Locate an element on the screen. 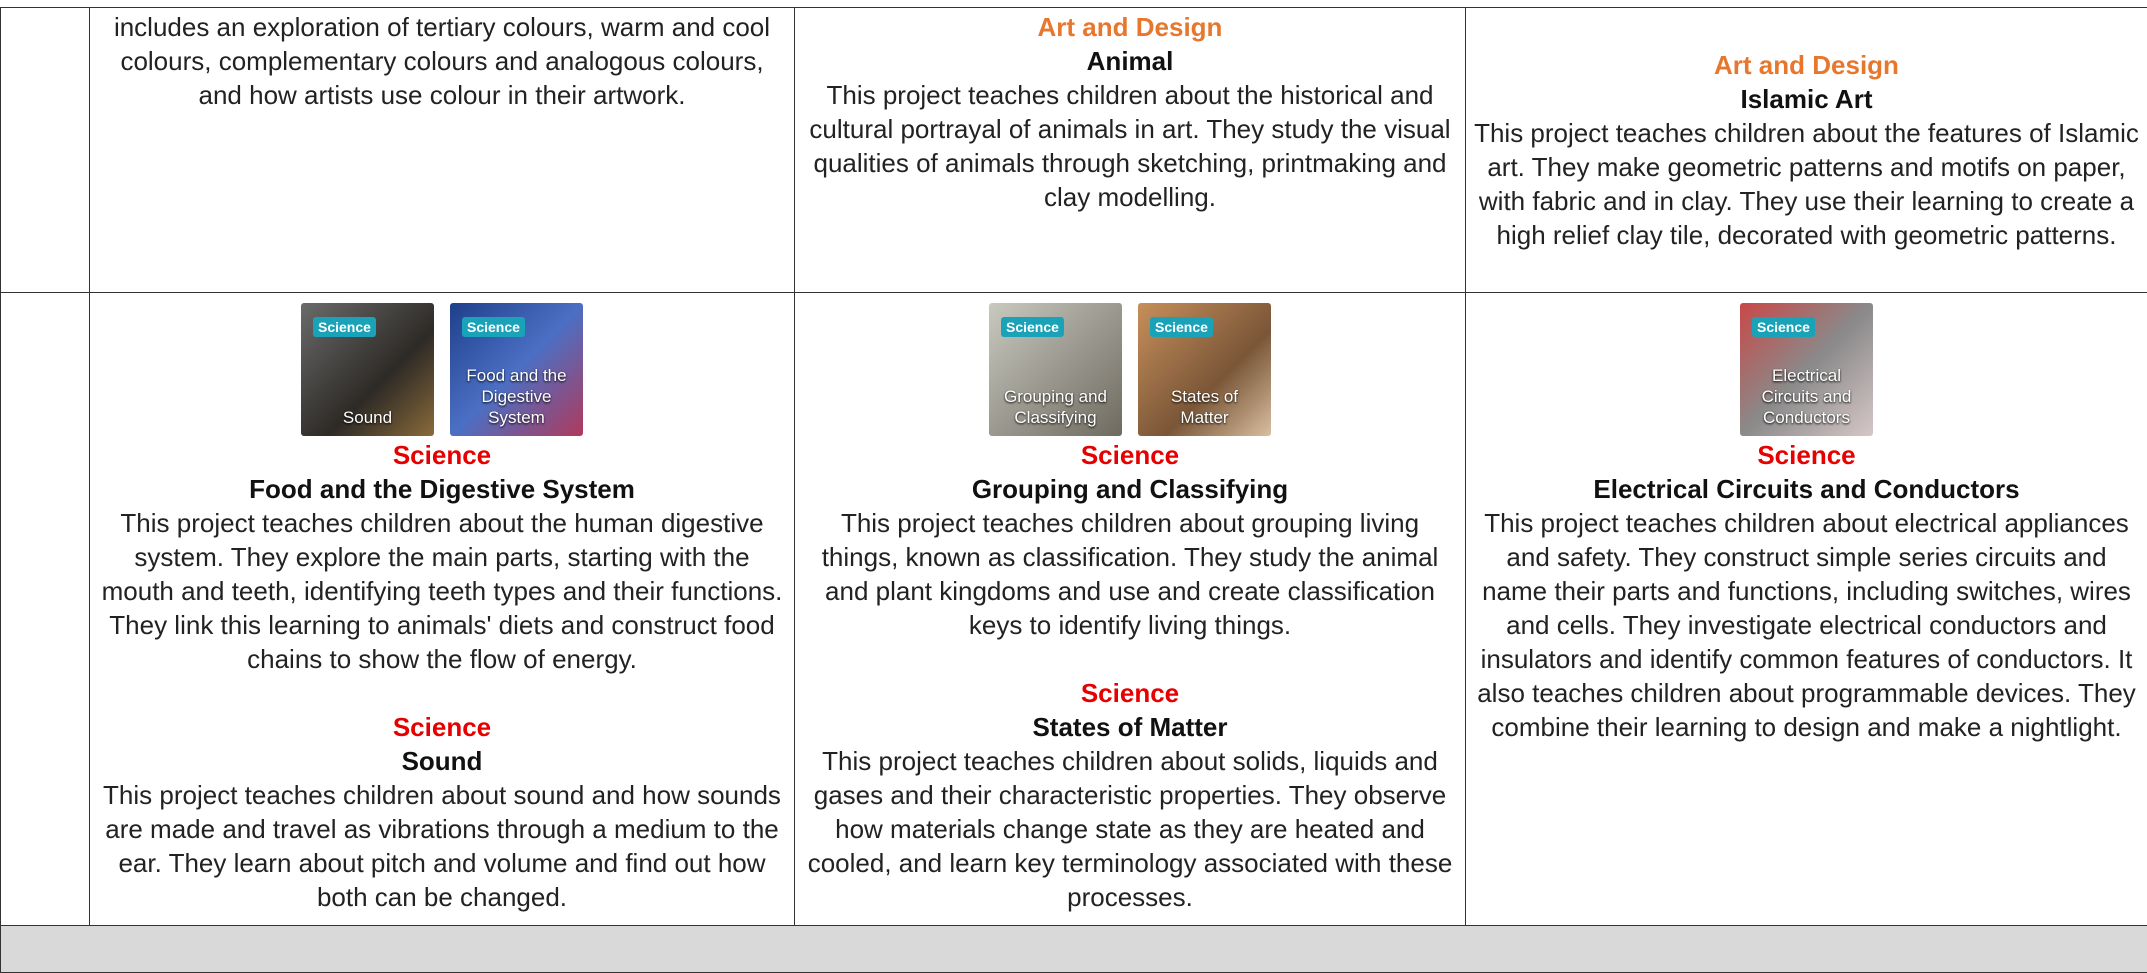 The image size is (2147, 973). project-thumbnail: Science Grouping and Classifying is located at coordinates (1055, 369).